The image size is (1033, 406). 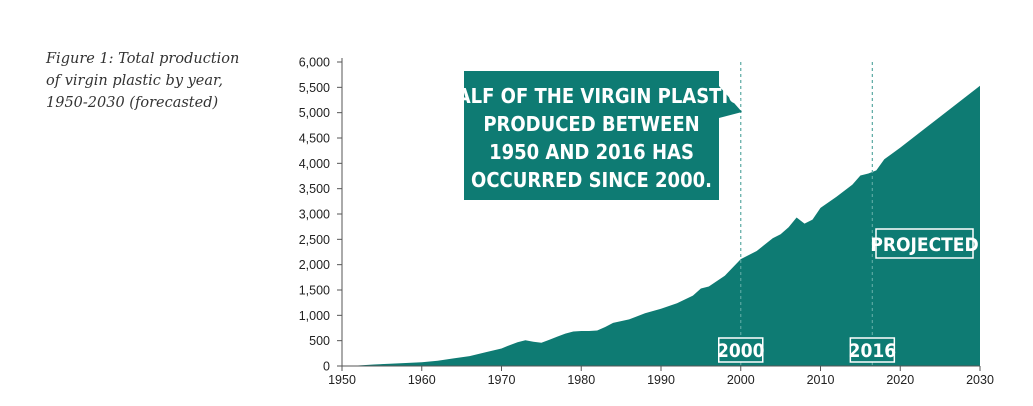 What do you see at coordinates (314, 316) in the screenshot?
I see `y-tick-label: 1,000` at bounding box center [314, 316].